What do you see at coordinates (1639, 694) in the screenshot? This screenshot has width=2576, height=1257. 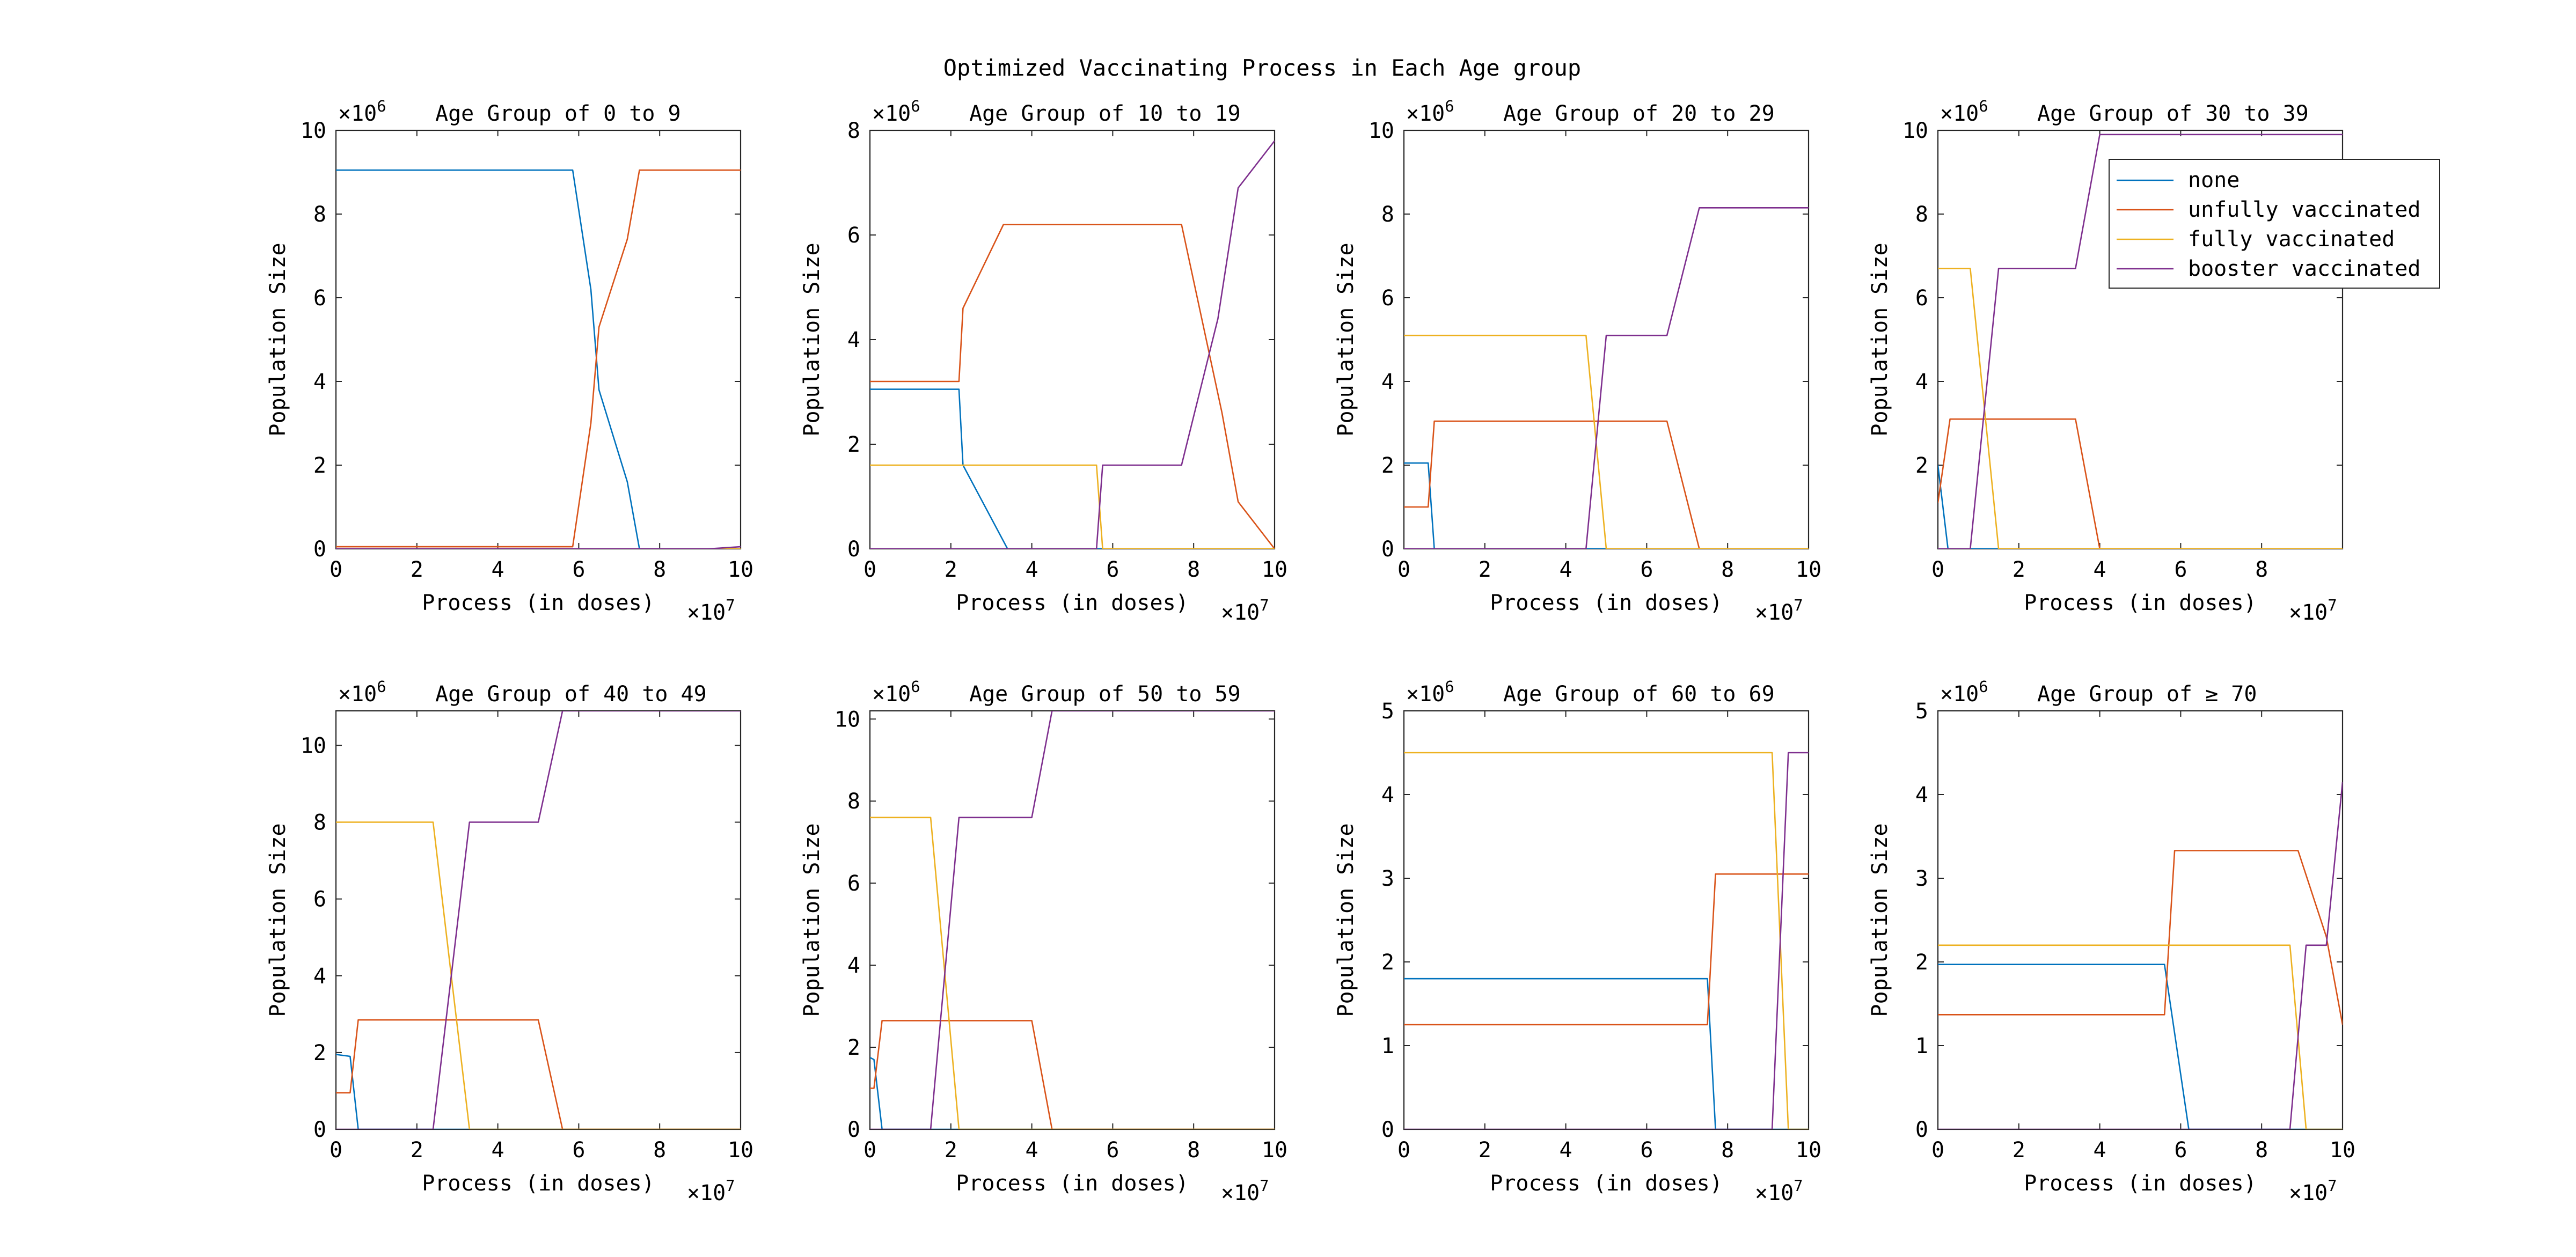 I see `panel-title: Age Group of 60 to 69` at bounding box center [1639, 694].